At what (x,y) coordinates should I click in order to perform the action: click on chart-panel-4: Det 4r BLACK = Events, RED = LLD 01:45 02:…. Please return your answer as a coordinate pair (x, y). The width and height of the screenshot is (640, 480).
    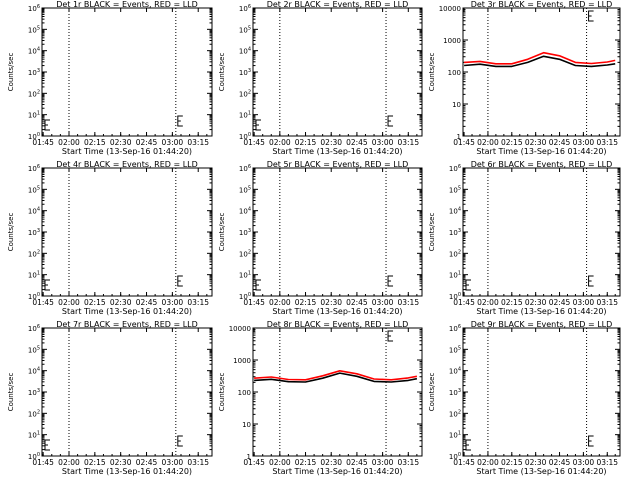
    Looking at the image, I should click on (110, 238).